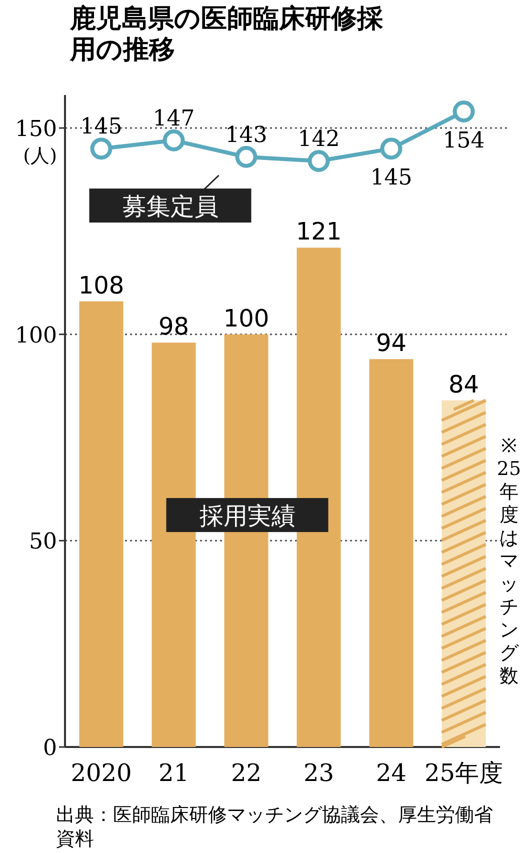  I want to click on source-note: 出典：医師臨床研修マッチング協議会、厚生労働省資料, so click(275, 827).